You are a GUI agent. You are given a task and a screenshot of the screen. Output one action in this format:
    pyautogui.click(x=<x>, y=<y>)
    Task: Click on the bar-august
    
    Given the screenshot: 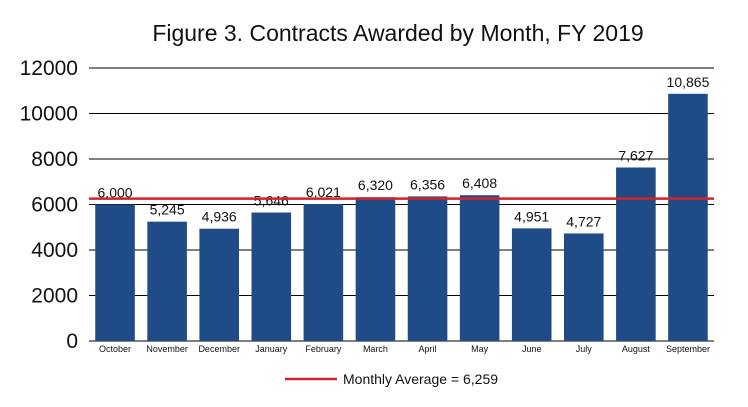 What is the action you would take?
    pyautogui.click(x=636, y=254)
    